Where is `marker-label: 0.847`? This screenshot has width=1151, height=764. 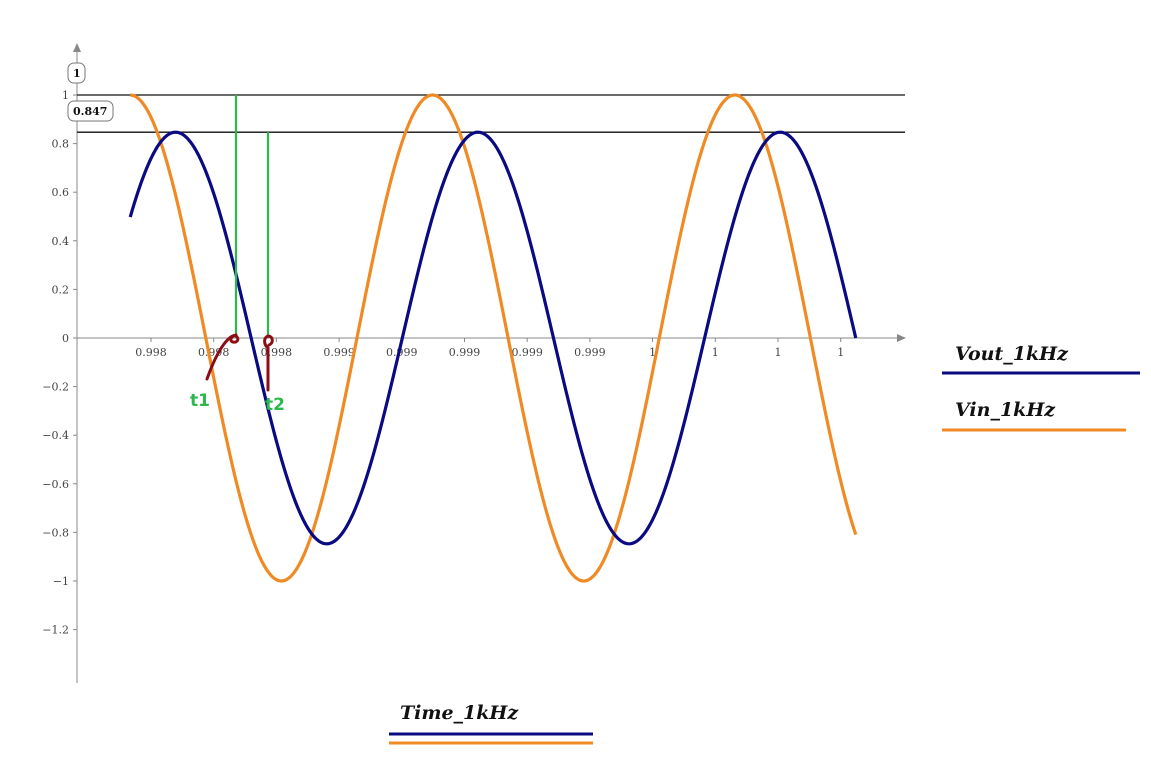
marker-label: 0.847 is located at coordinates (90, 111).